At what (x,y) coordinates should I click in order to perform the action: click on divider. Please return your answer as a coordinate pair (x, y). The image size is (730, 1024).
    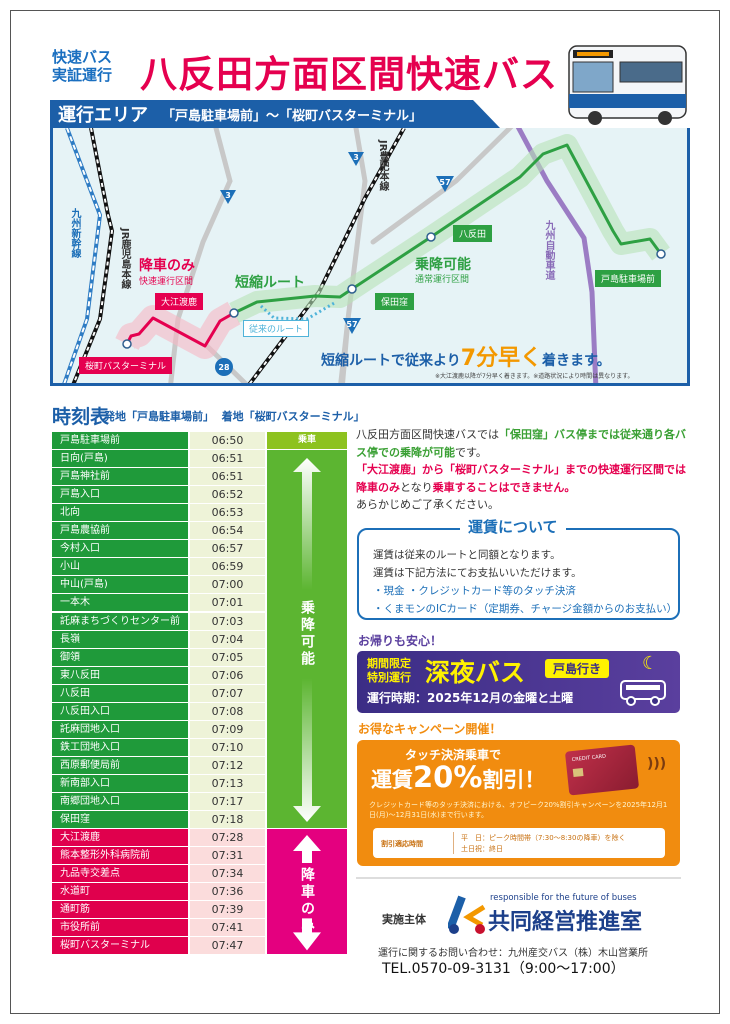
    Looking at the image, I should click on (518, 878).